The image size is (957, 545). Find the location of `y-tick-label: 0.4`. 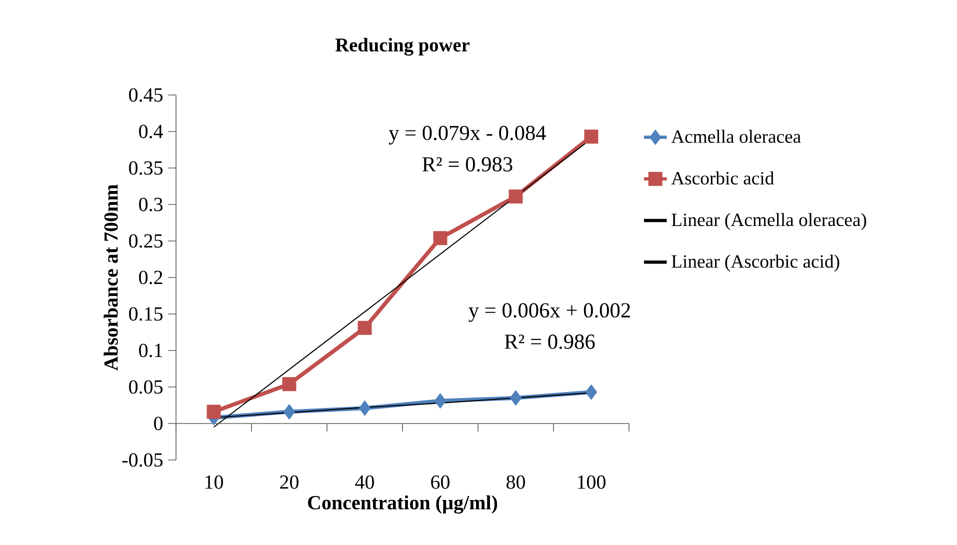

y-tick-label: 0.4 is located at coordinates (151, 131).